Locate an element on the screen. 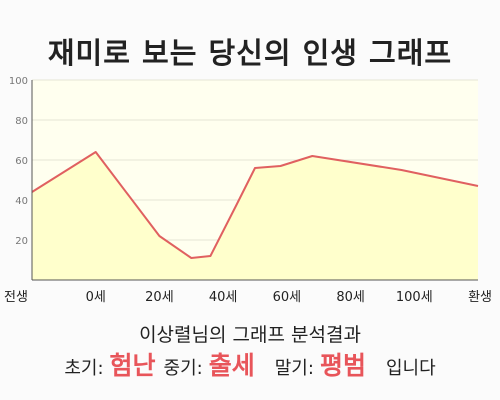  result-ending: 입니다 is located at coordinates (410, 368).